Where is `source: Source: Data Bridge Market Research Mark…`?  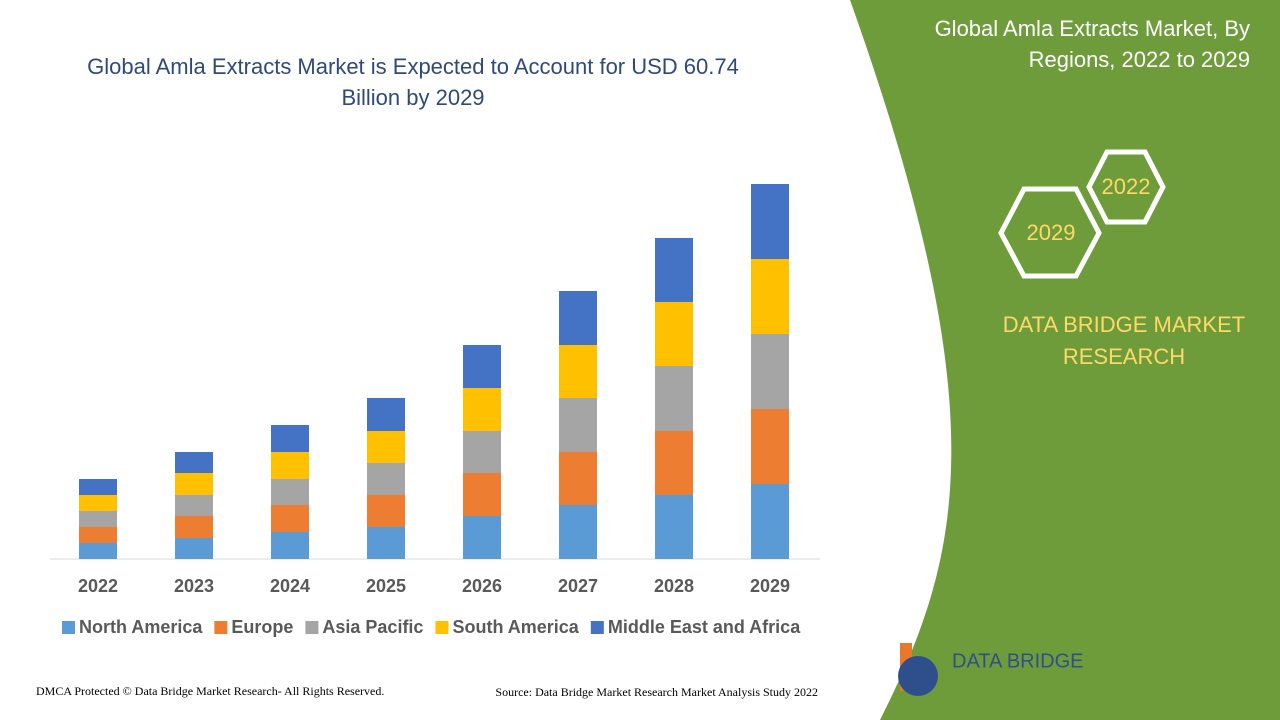
source: Source: Data Bridge Market Research Mark… is located at coordinates (656, 692).